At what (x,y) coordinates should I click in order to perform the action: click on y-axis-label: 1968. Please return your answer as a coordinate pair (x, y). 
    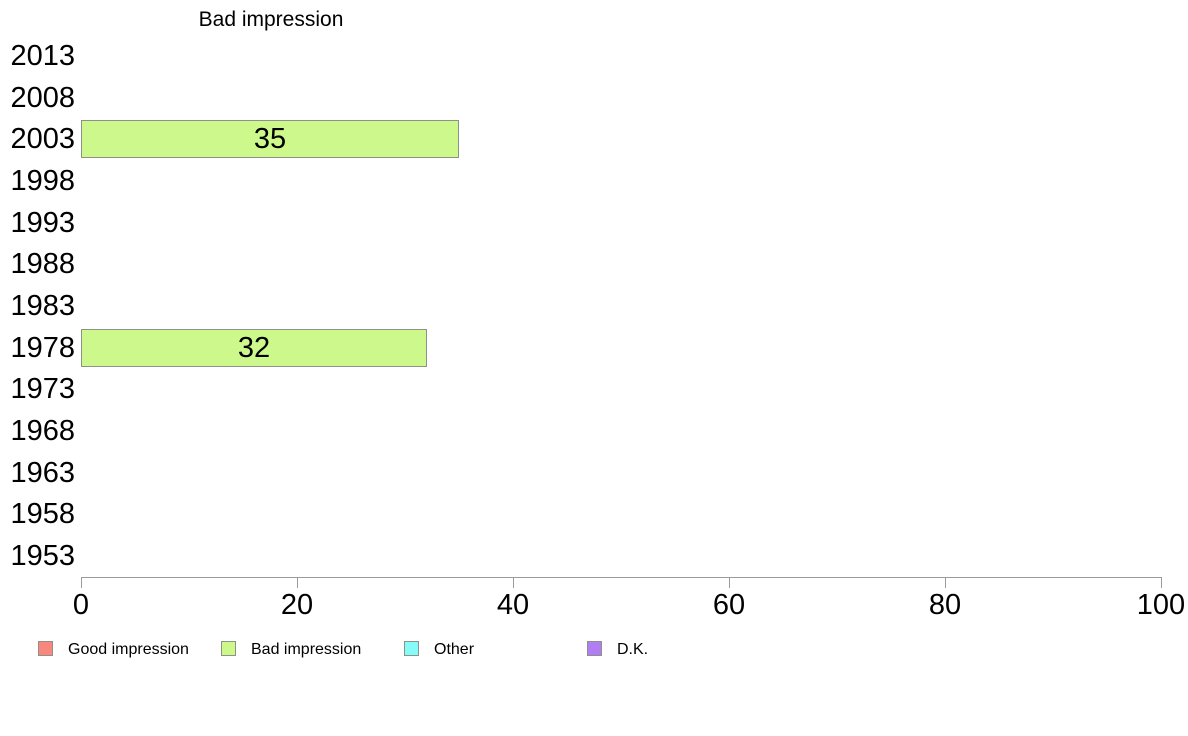
    Looking at the image, I should click on (42, 431).